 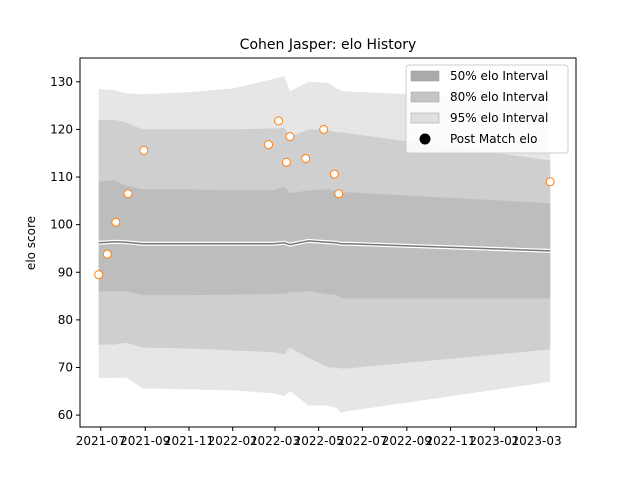 What do you see at coordinates (65, 320) in the screenshot?
I see `y-tick-label: 80` at bounding box center [65, 320].